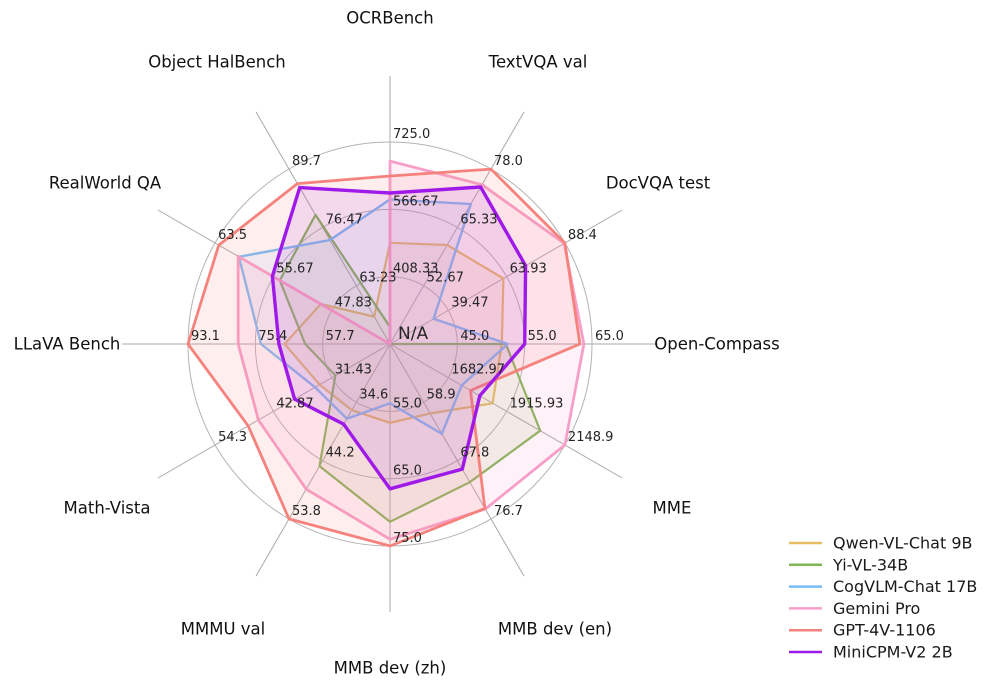  I want to click on legend-item-qwen-vl-chat-9b: Qwen-VL-Chat 9B, so click(880, 543).